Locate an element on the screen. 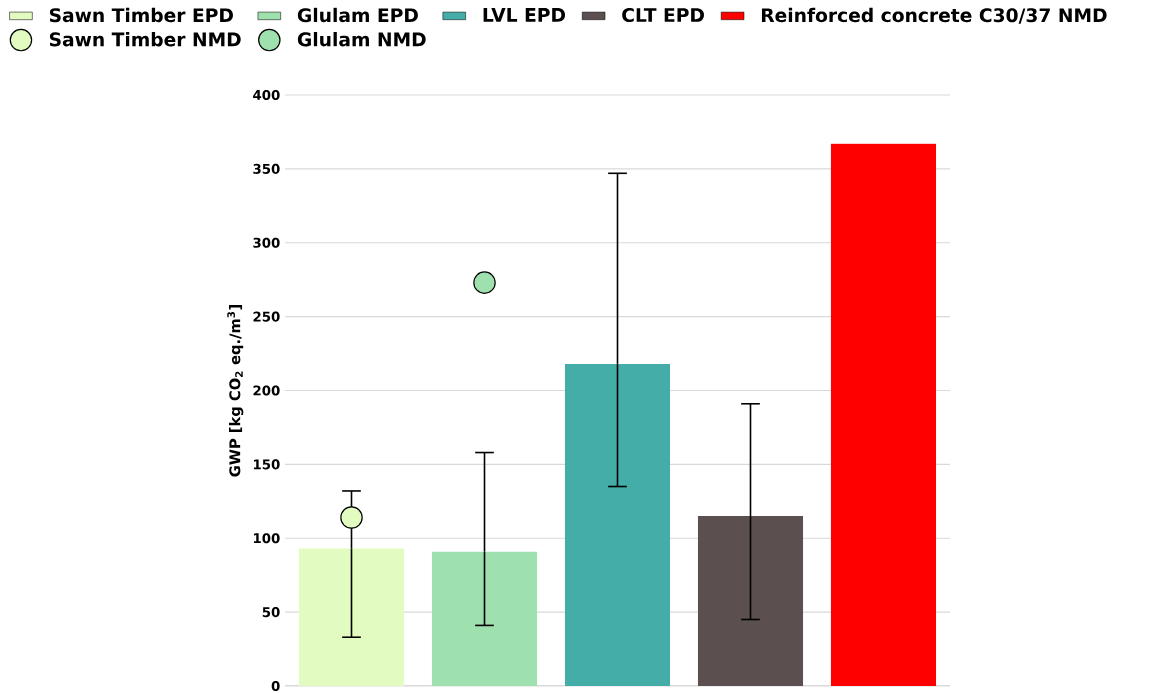 The width and height of the screenshot is (1158, 693). legend-label: Sawn Timber EPD is located at coordinates (141, 15).